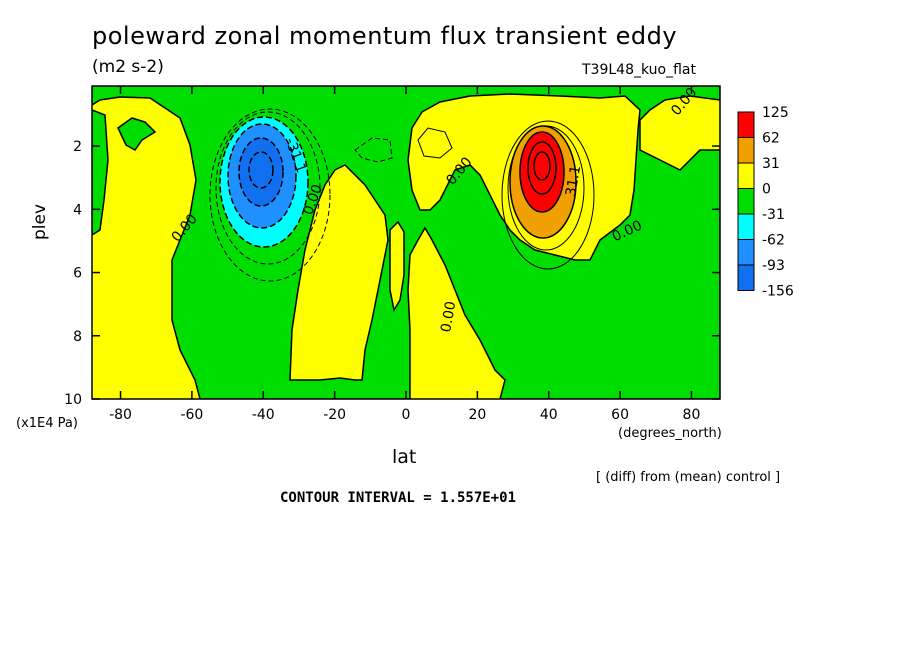 The width and height of the screenshot is (904, 654). Describe the element at coordinates (334, 415) in the screenshot. I see `x-tick-label: -20` at that location.